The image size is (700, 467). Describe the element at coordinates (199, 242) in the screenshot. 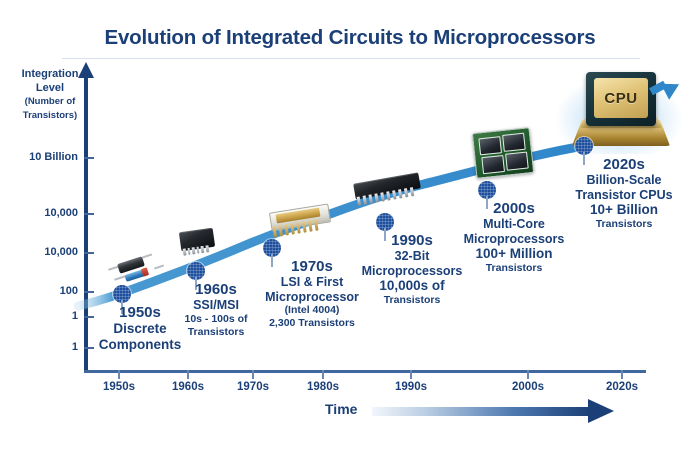

I see `soic-chip-icon` at that location.